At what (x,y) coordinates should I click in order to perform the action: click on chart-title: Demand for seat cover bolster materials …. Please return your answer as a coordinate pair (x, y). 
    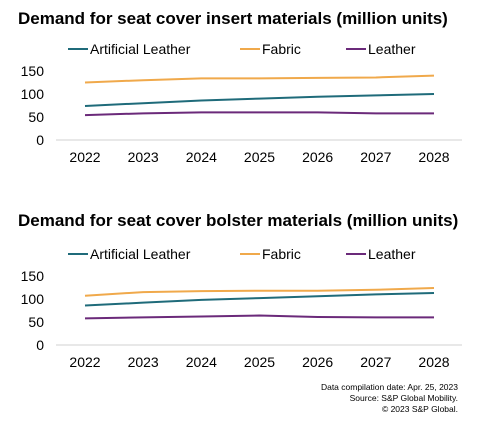
    Looking at the image, I should click on (238, 220).